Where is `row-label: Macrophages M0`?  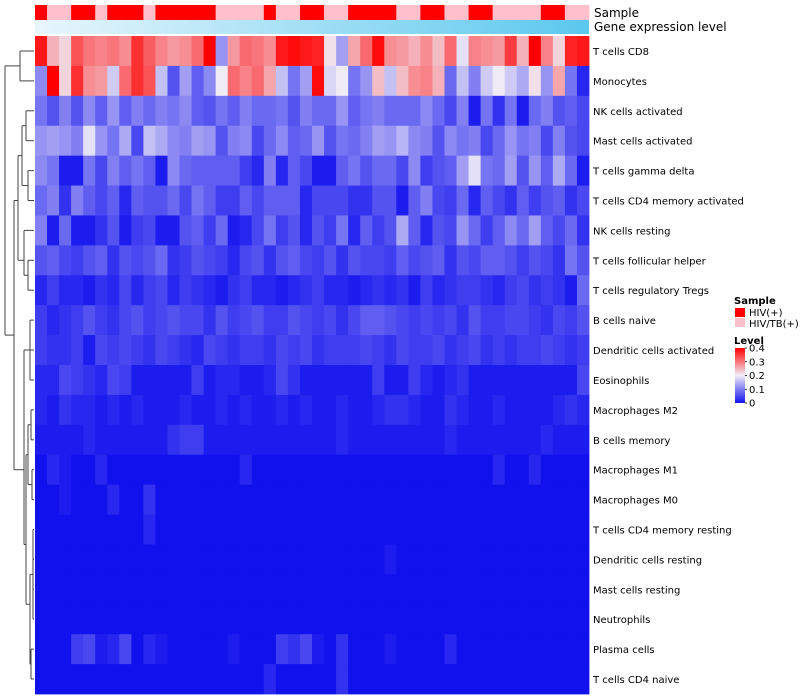
row-label: Macrophages M0 is located at coordinates (635, 501).